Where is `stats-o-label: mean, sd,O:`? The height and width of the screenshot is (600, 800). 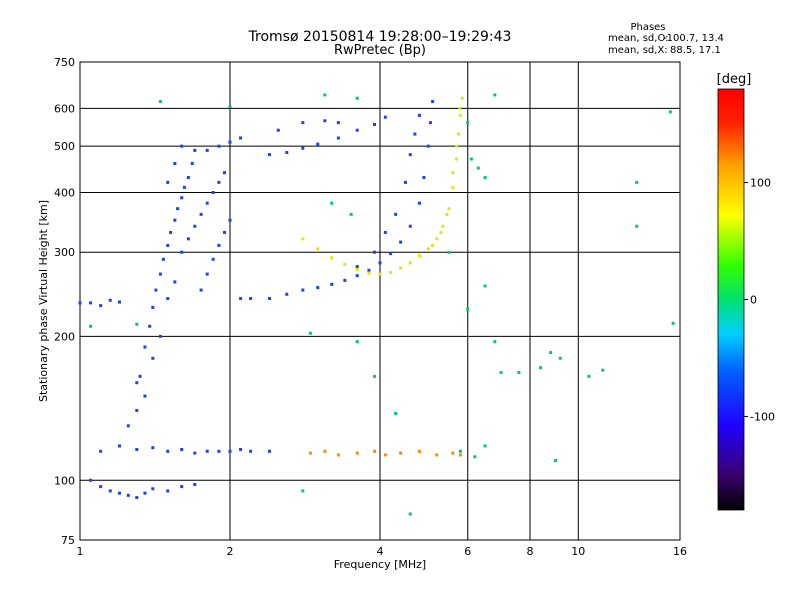 stats-o-label: mean, sd,O: is located at coordinates (638, 38).